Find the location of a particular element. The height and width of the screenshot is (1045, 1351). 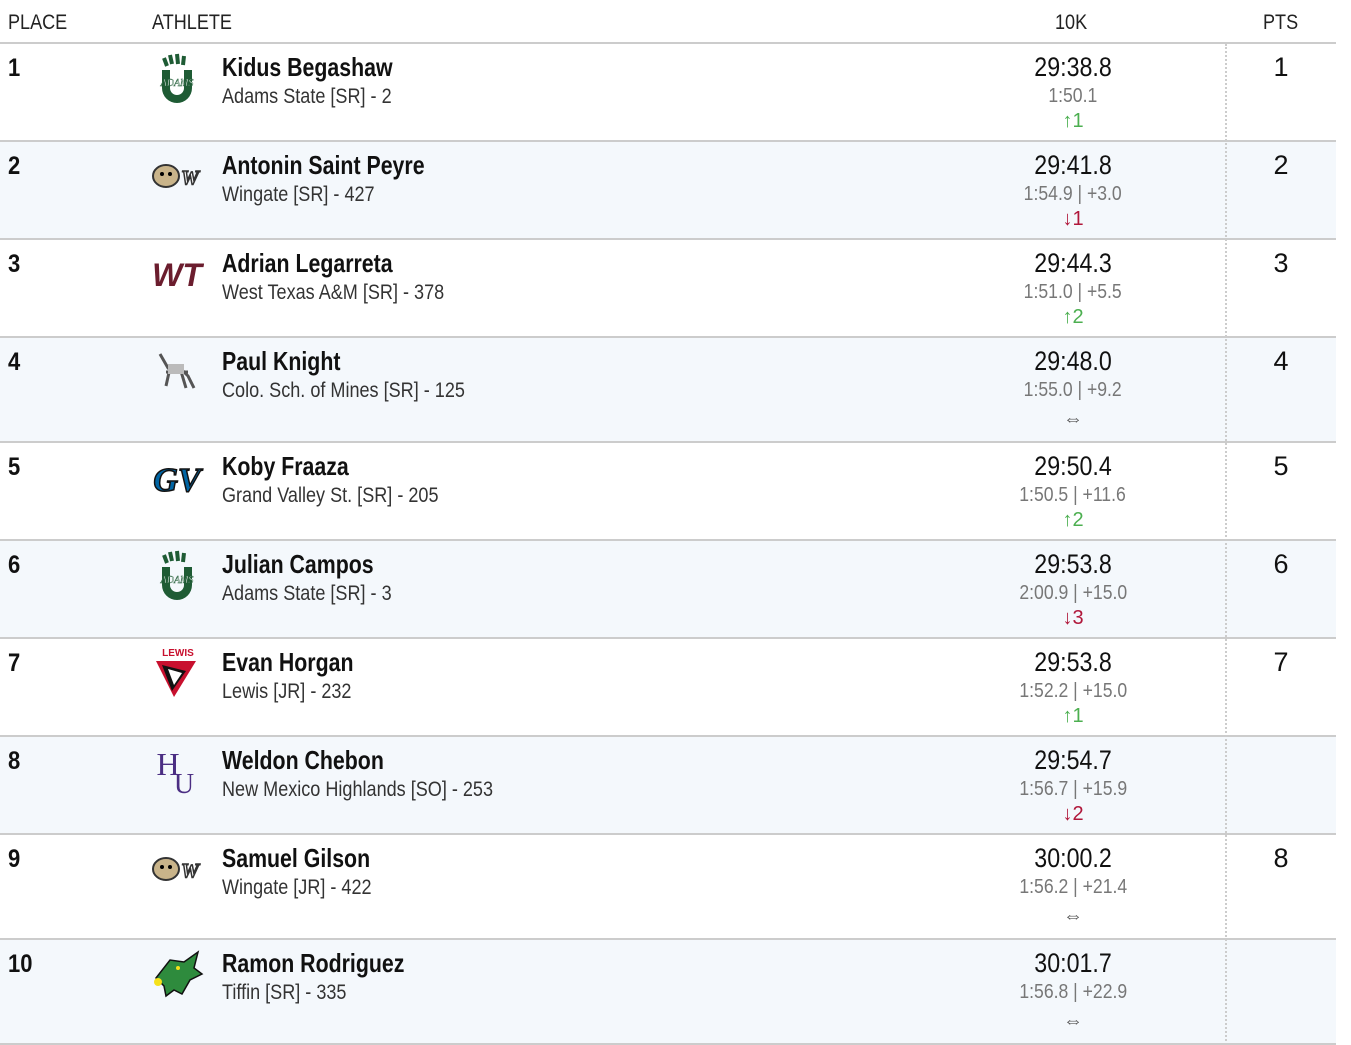

athlete-name: Evan Horgan is located at coordinates (288, 662).